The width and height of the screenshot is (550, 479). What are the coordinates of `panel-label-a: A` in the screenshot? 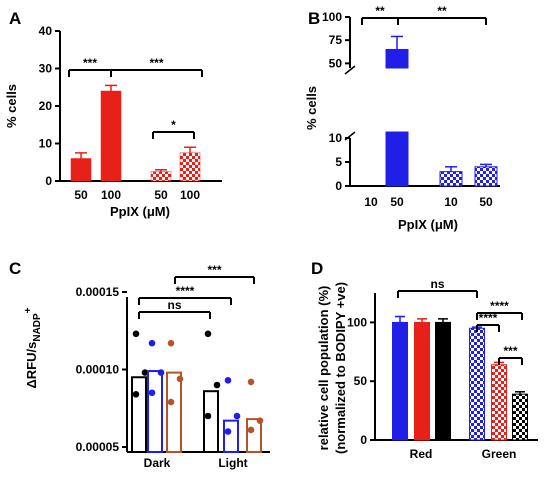 It's located at (15, 18).